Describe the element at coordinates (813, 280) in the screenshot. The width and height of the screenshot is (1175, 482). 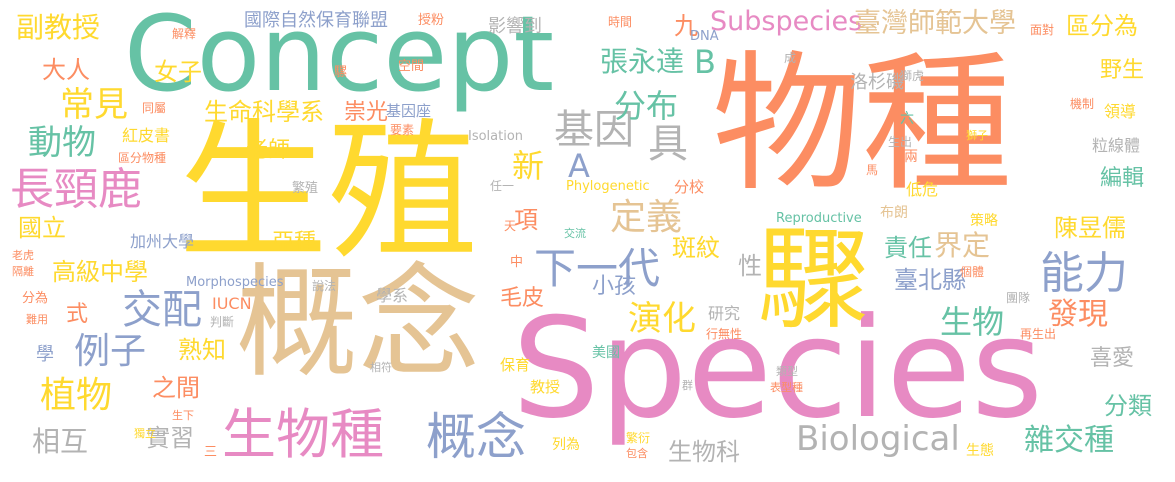
I see `word: 驟` at that location.